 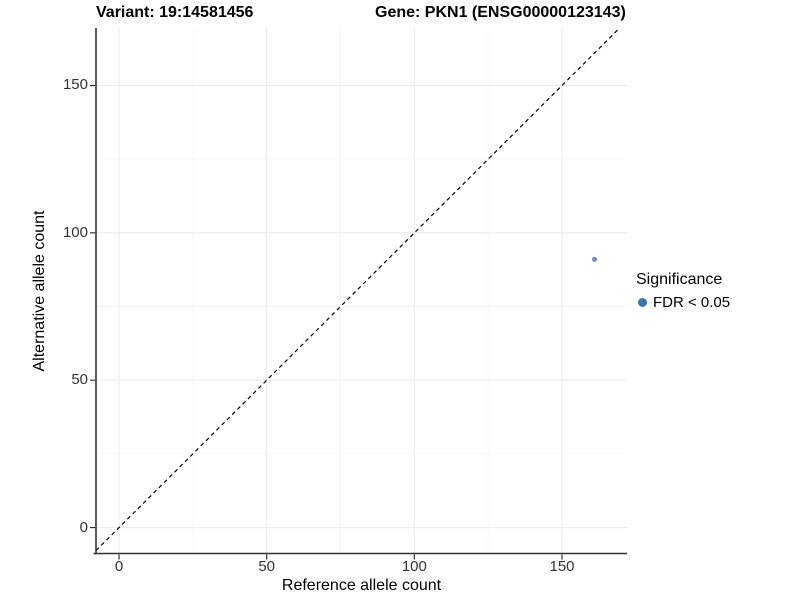 What do you see at coordinates (119, 566) in the screenshot?
I see `x-tick-label: 0` at bounding box center [119, 566].